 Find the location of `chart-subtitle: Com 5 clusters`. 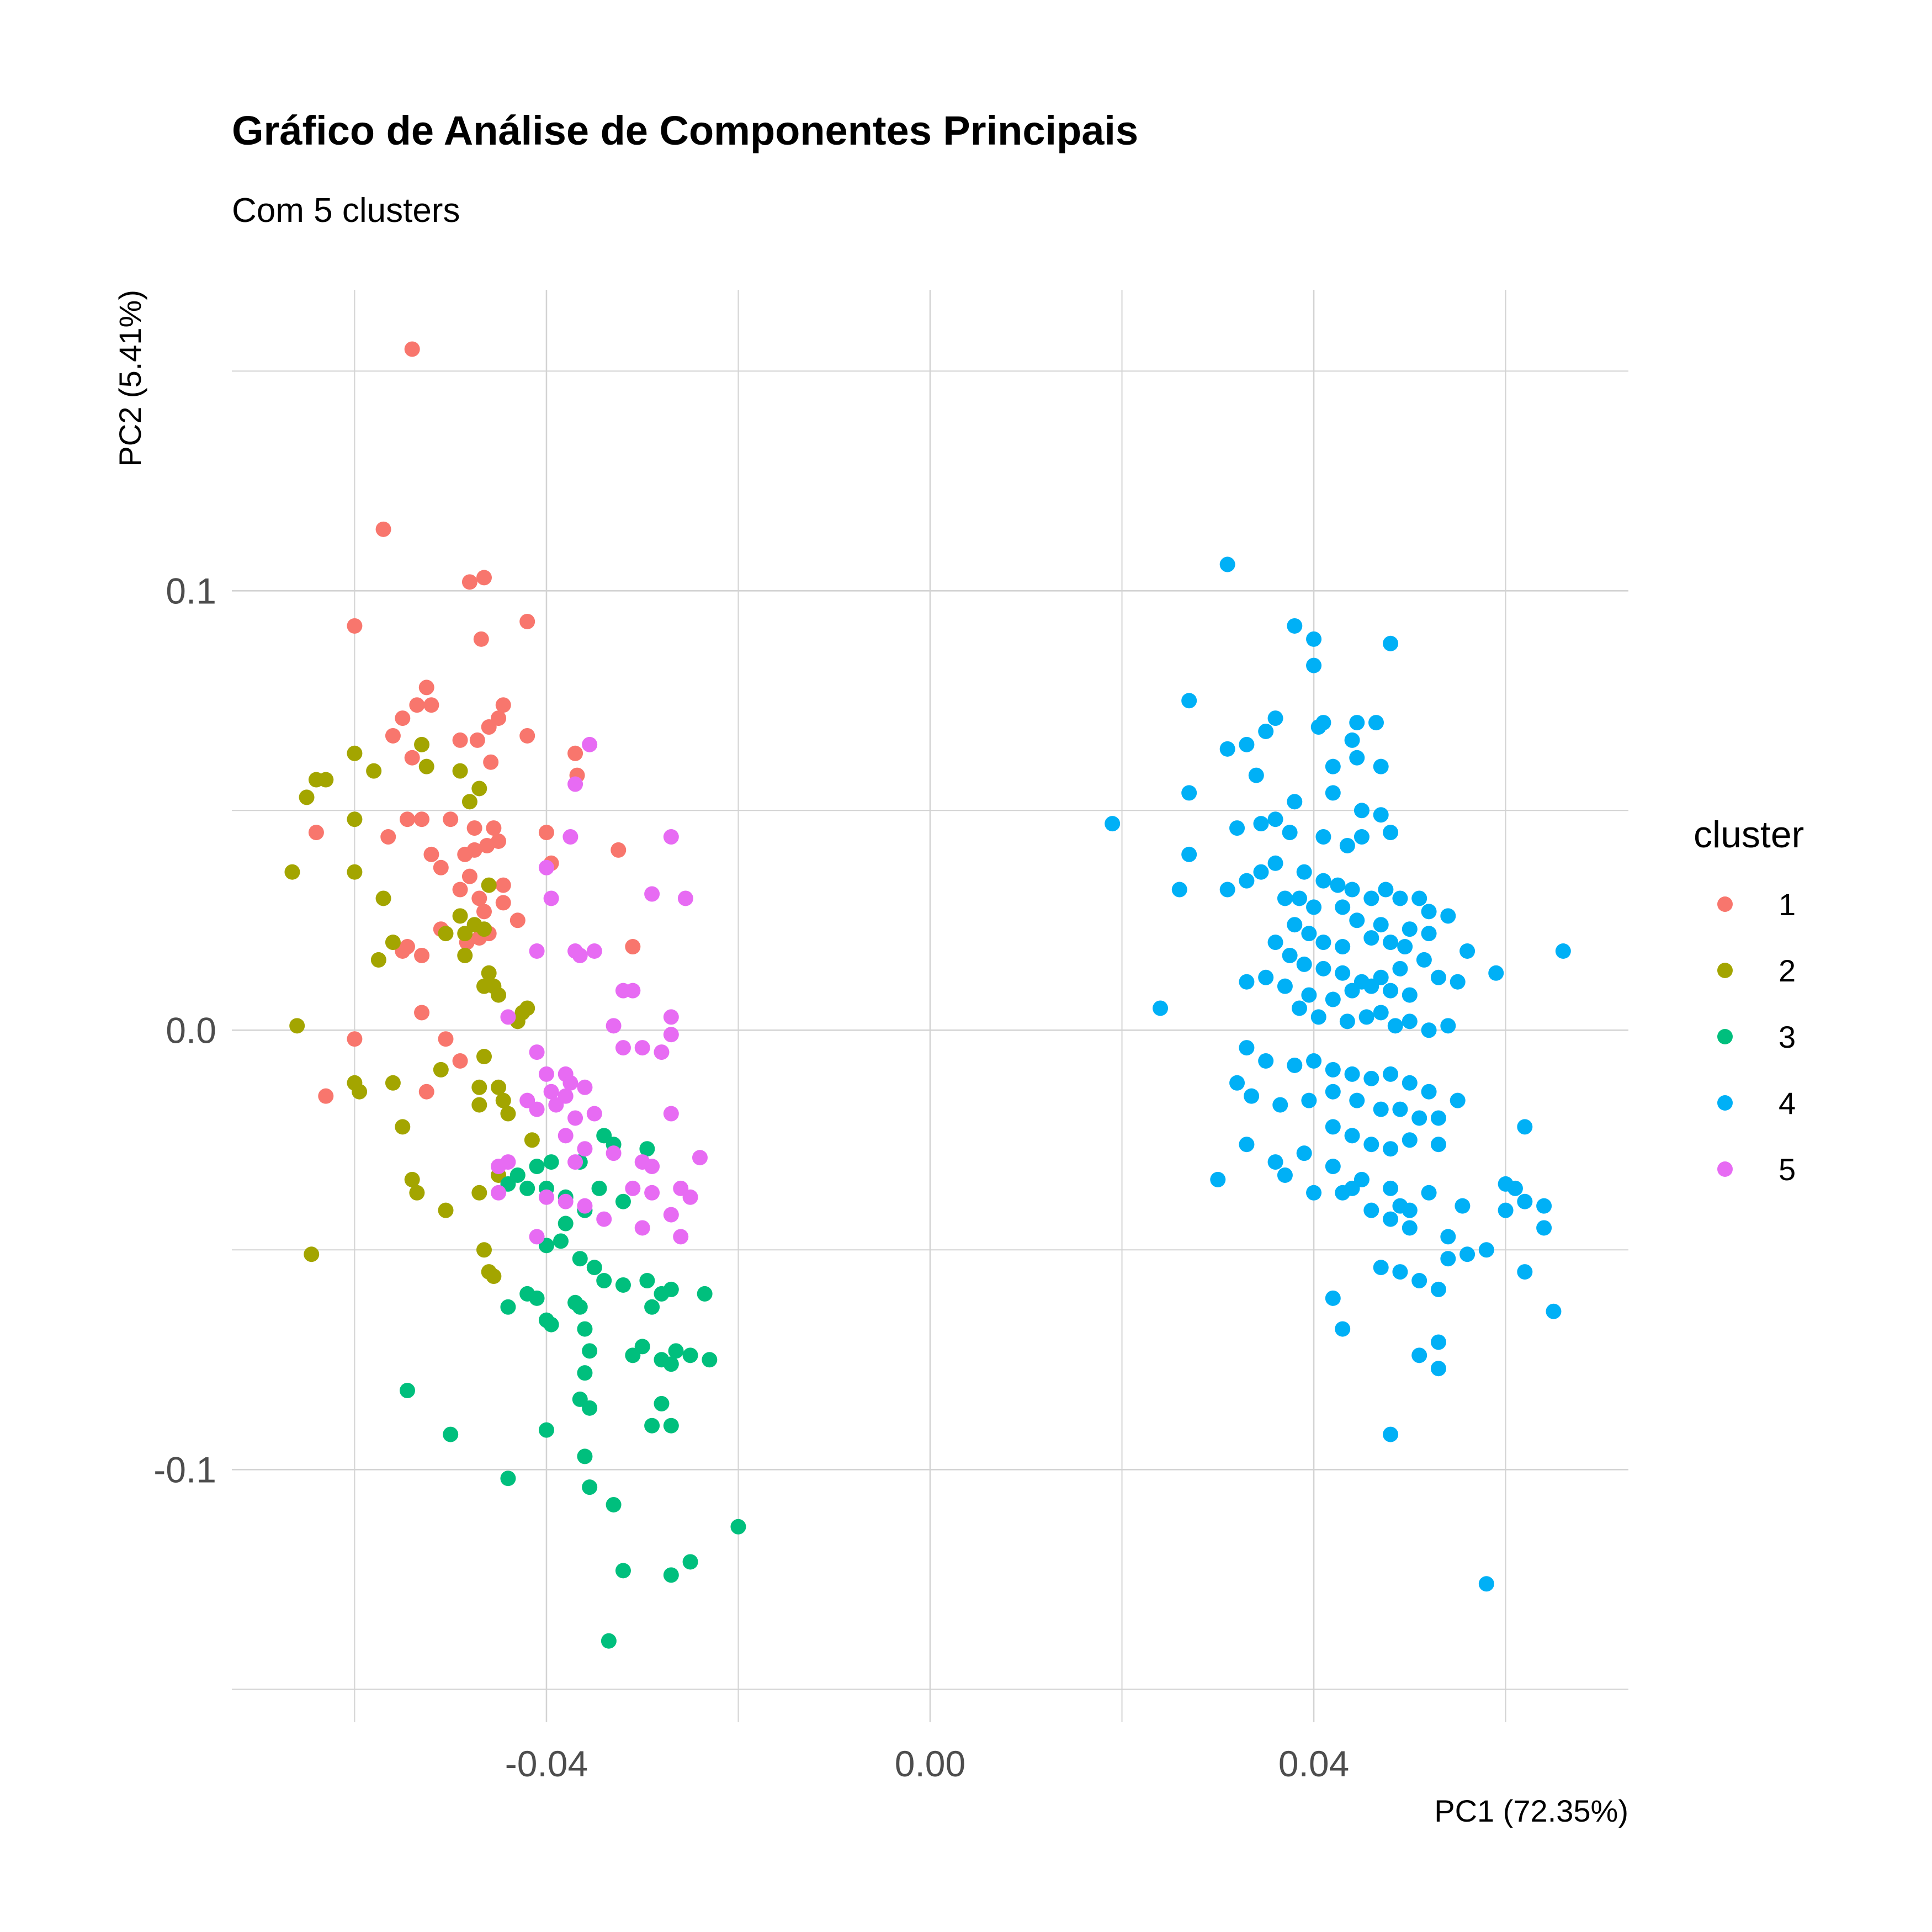

chart-subtitle: Com 5 clusters is located at coordinates (346, 211).